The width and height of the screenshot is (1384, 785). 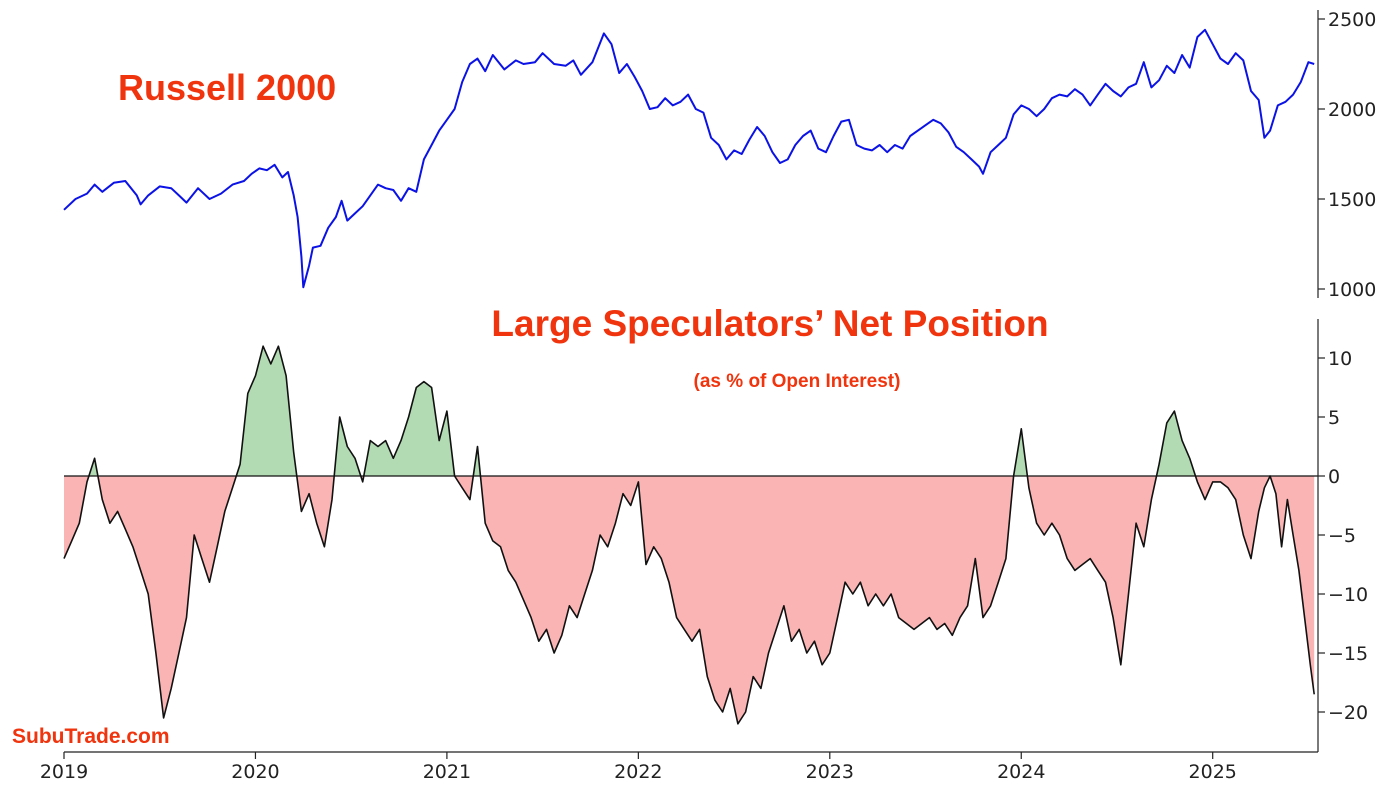 What do you see at coordinates (1340, 359) in the screenshot?
I see `bottom-y-tick-label: 10` at bounding box center [1340, 359].